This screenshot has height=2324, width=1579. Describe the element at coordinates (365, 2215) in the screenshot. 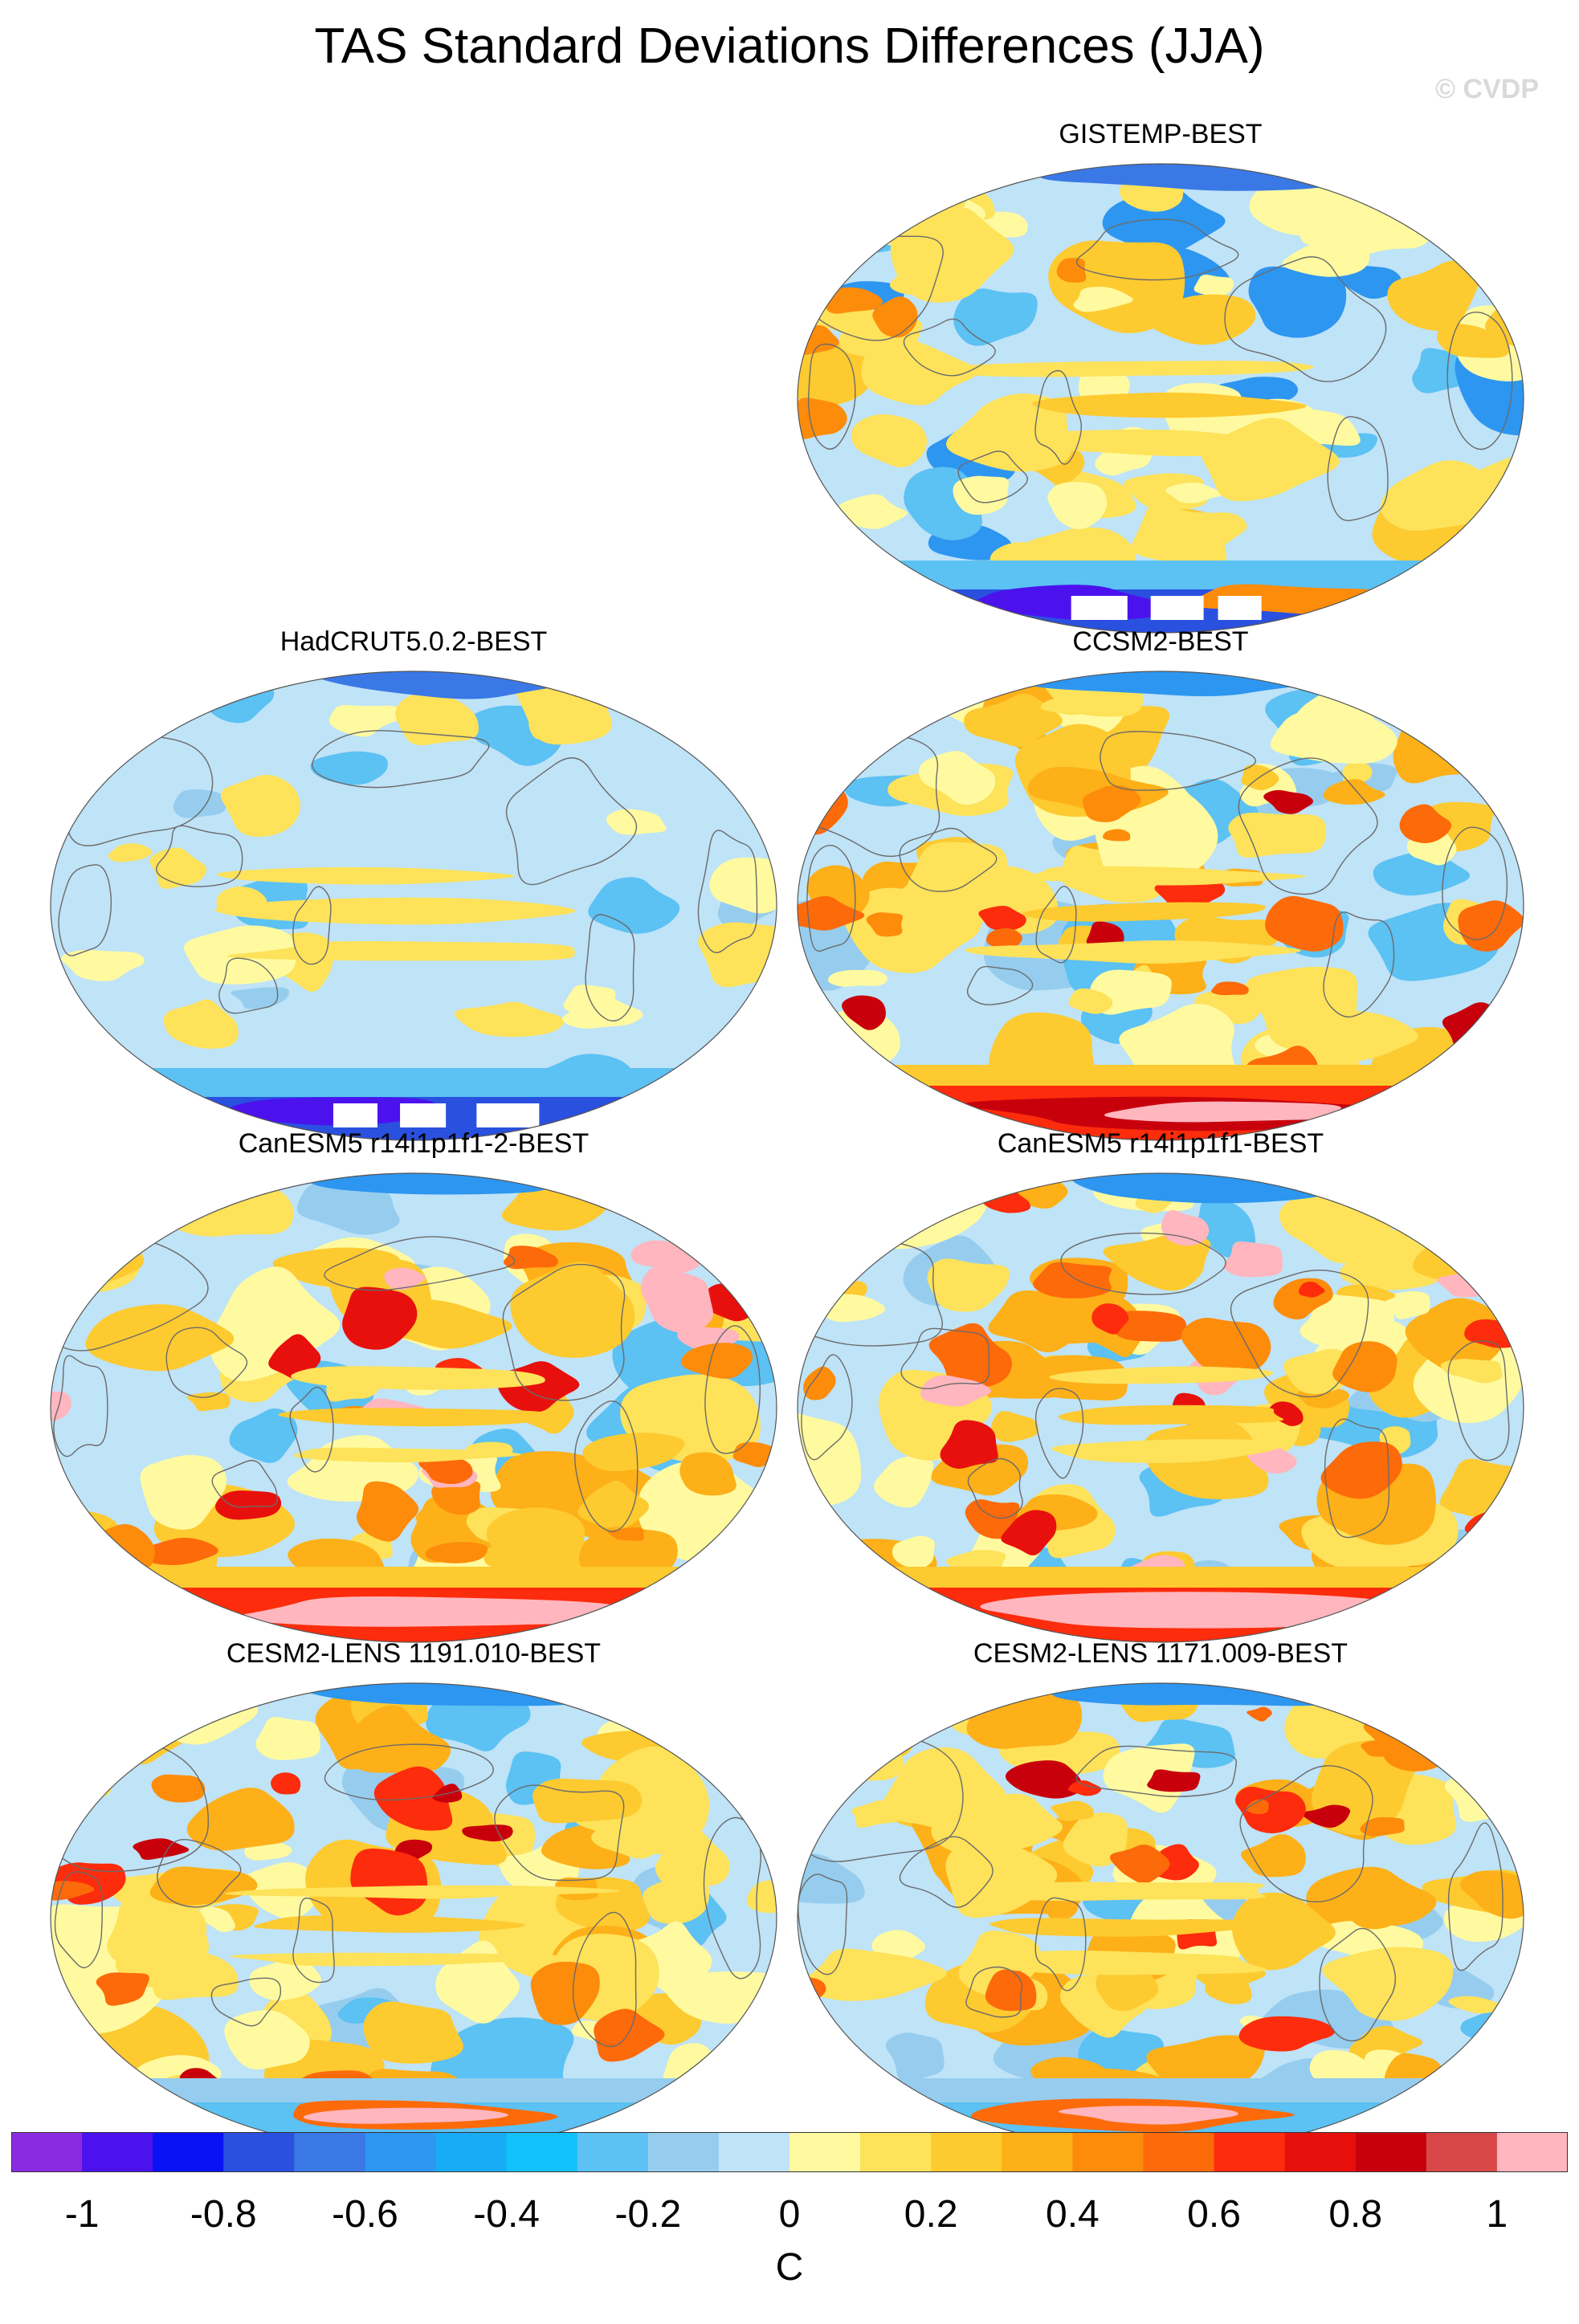

I see `colorbar-tick-label: -0.6` at that location.